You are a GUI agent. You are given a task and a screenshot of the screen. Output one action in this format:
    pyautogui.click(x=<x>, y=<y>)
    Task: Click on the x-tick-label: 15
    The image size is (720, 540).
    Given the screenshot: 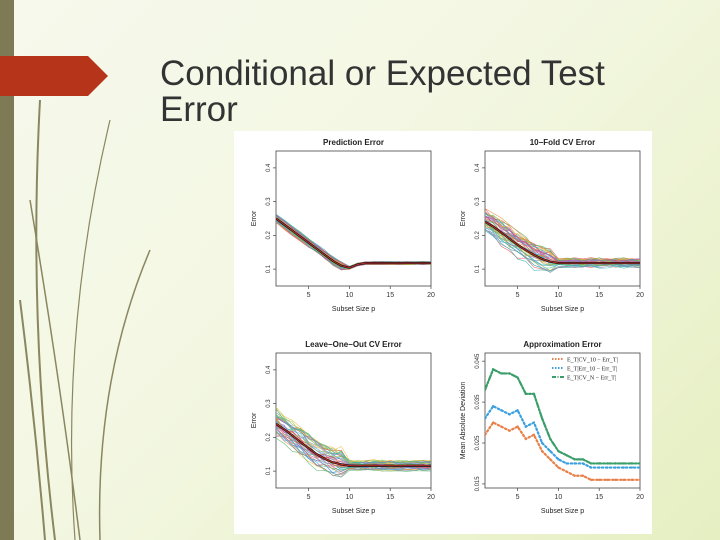 What is the action you would take?
    pyautogui.click(x=390, y=497)
    